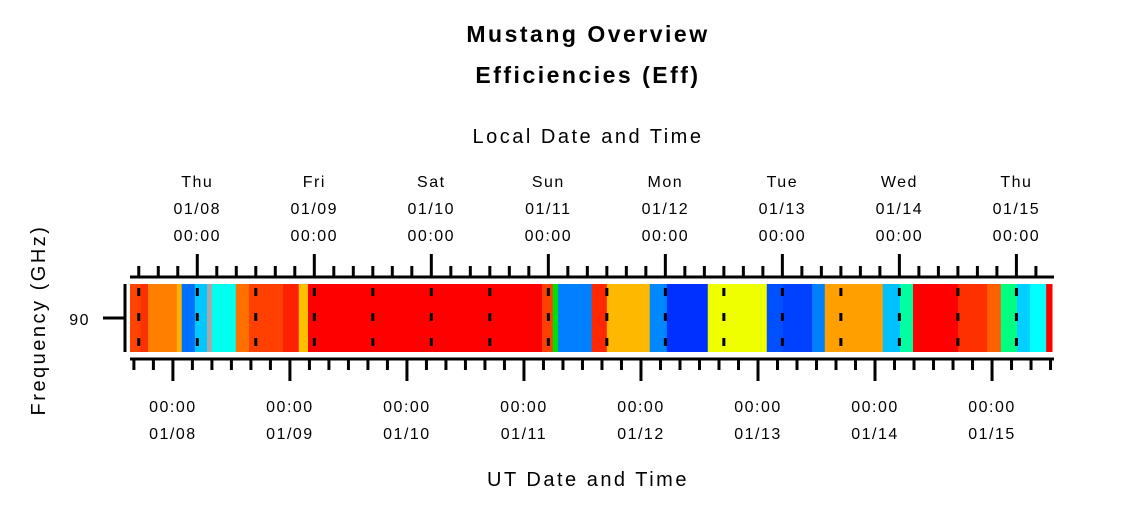 This screenshot has width=1125, height=511. I want to click on y-tick-label: 90, so click(79, 320).